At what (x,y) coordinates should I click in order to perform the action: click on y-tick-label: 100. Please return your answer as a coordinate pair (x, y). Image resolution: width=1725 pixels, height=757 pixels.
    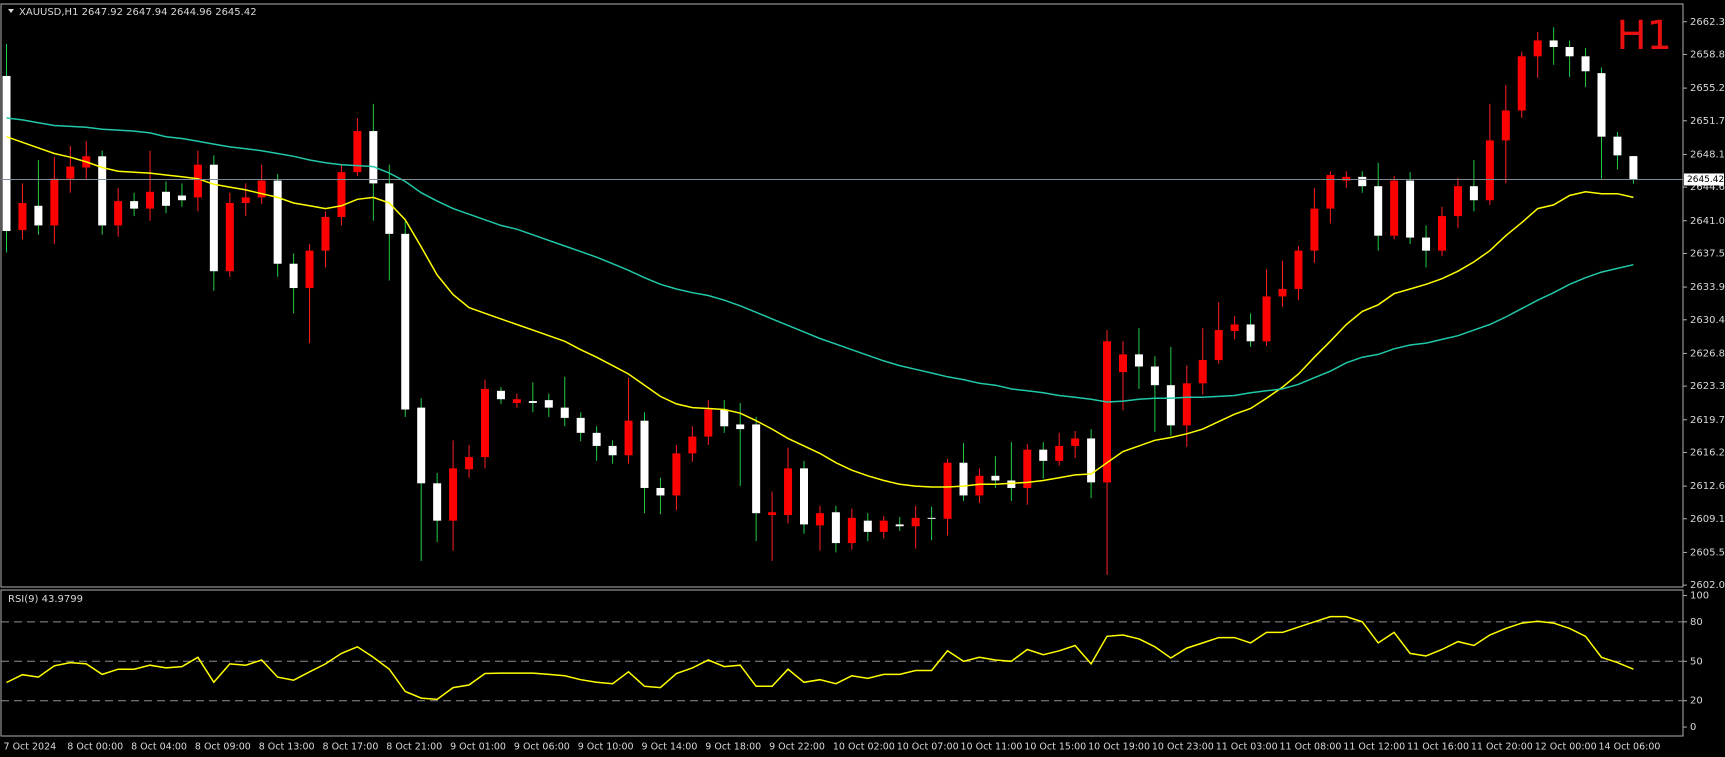
    Looking at the image, I should click on (1699, 596).